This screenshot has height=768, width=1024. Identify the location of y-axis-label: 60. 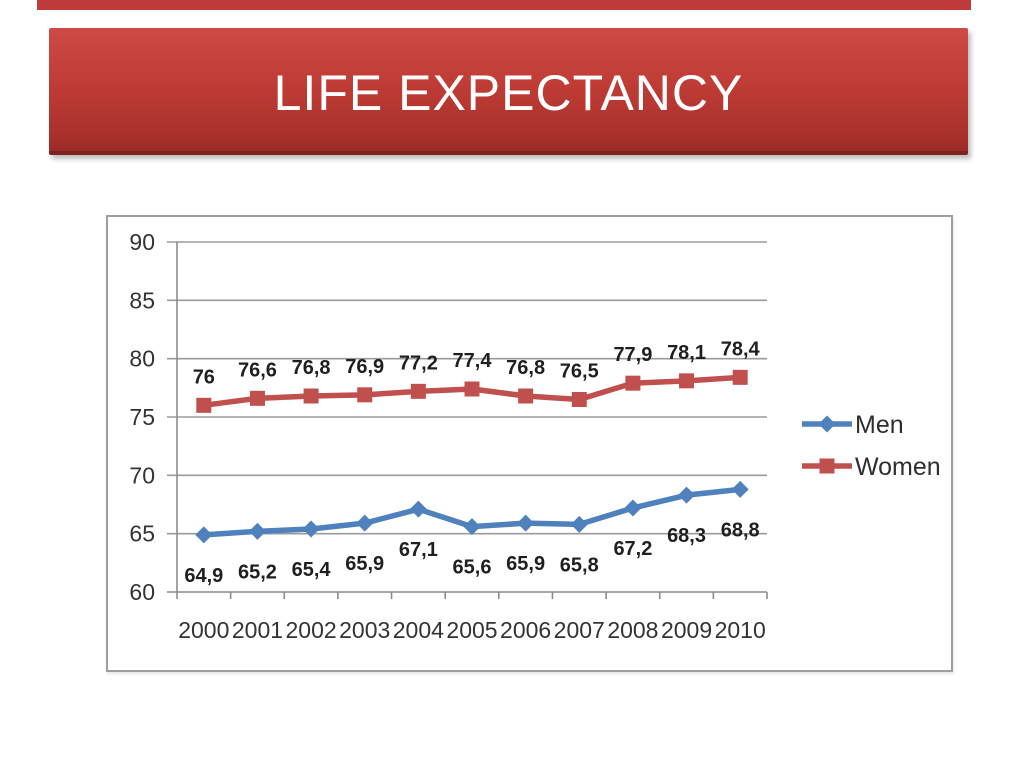
(142, 592).